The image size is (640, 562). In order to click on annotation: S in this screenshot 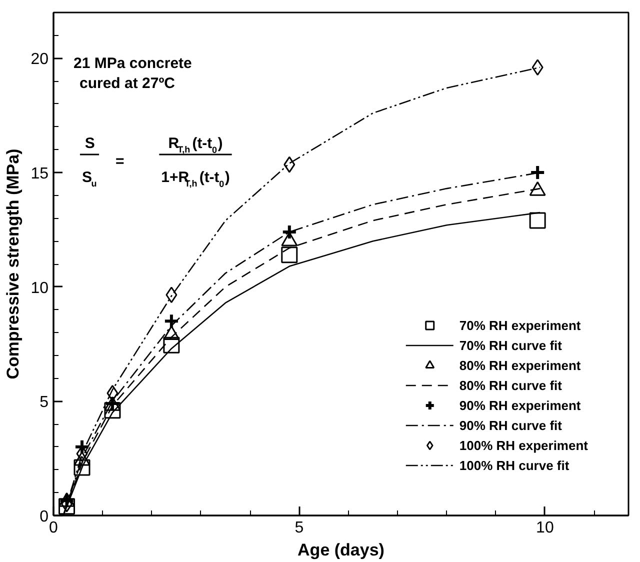, I will do `click(89, 143)`.